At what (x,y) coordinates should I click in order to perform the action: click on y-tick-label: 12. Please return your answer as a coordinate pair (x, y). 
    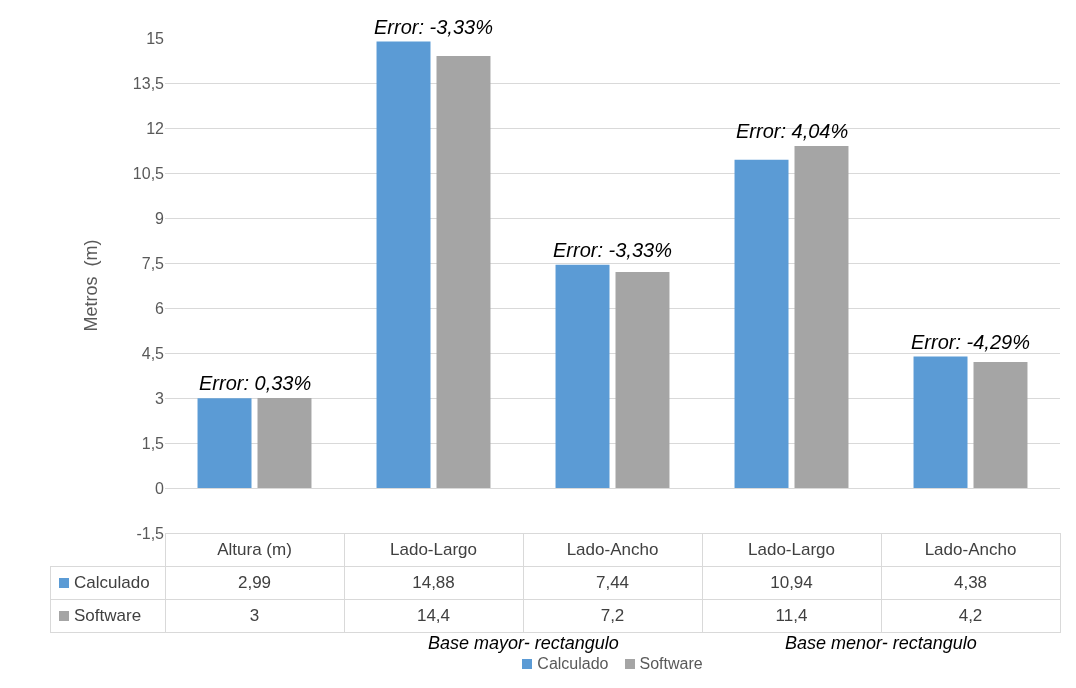
    Looking at the image, I should click on (155, 128).